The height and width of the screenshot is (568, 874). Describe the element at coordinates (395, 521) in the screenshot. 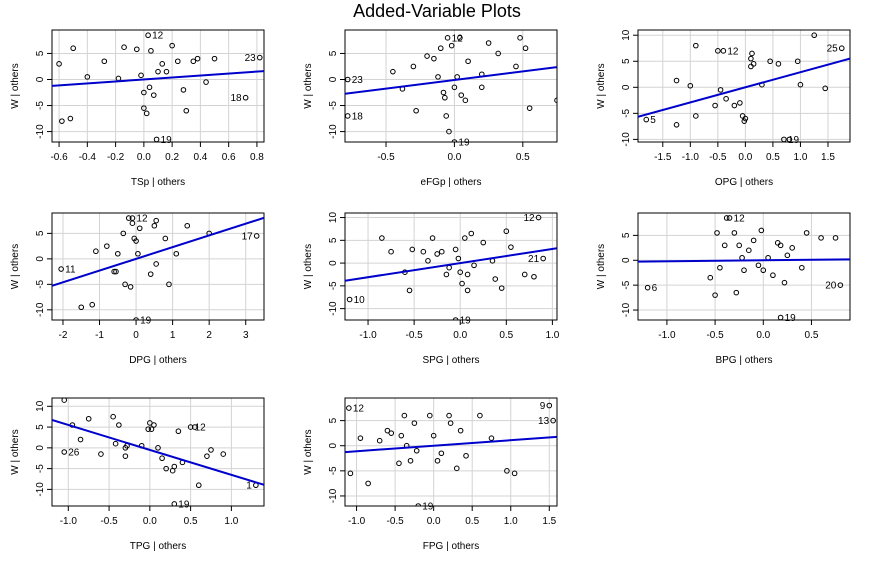

I see `x-tick-label: -0.5` at that location.